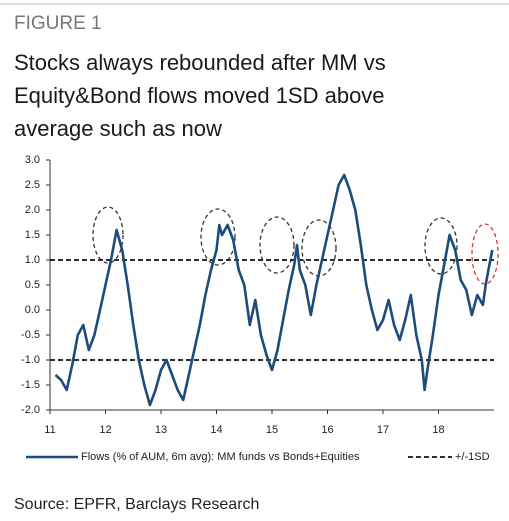 This screenshot has width=509, height=521. What do you see at coordinates (199, 95) in the screenshot?
I see `title-line: Equity&Bond flows moved 1SD above` at bounding box center [199, 95].